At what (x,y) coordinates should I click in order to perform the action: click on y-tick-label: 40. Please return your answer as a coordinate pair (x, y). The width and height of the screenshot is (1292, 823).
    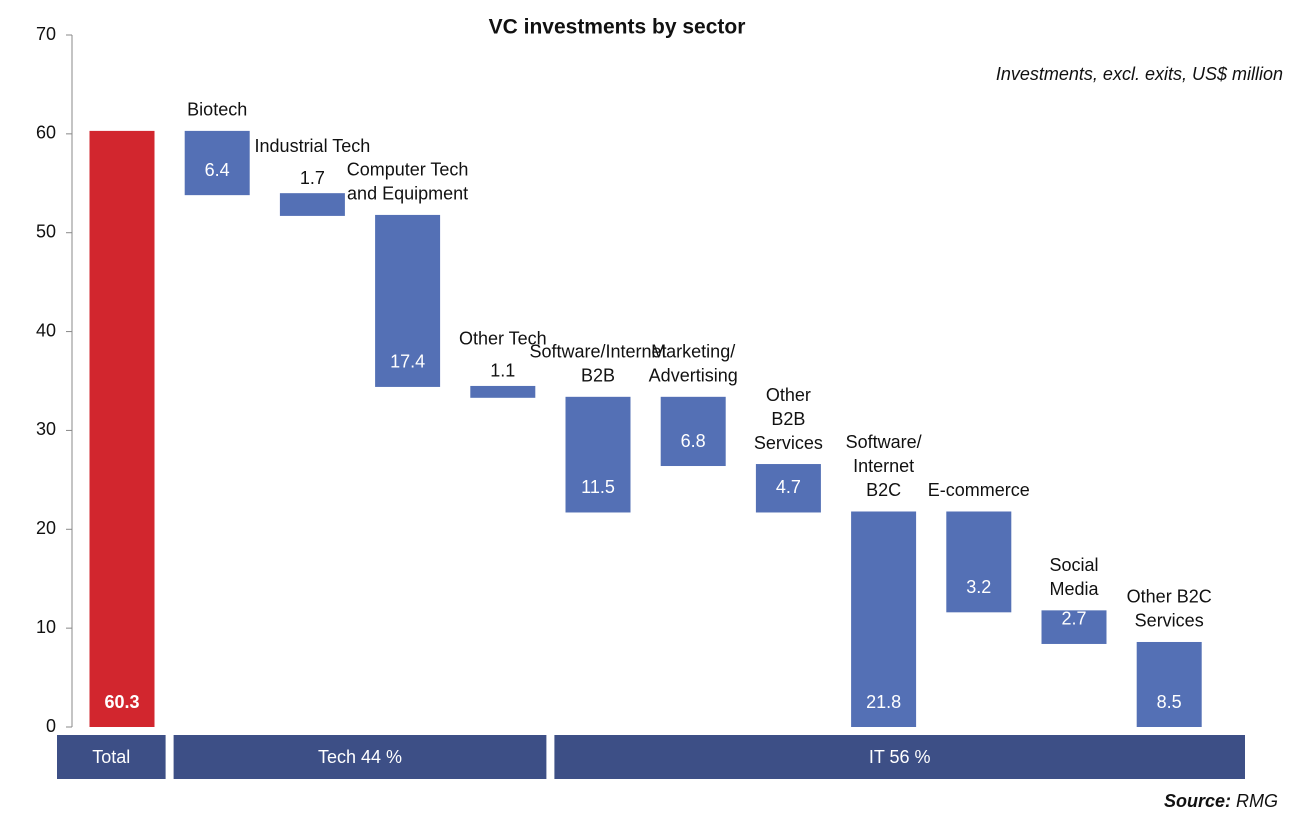
    Looking at the image, I should click on (46, 330).